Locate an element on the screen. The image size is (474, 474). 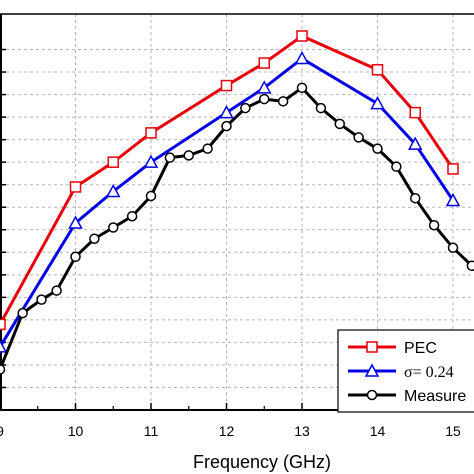
x-tick-label: 14 is located at coordinates (378, 431).